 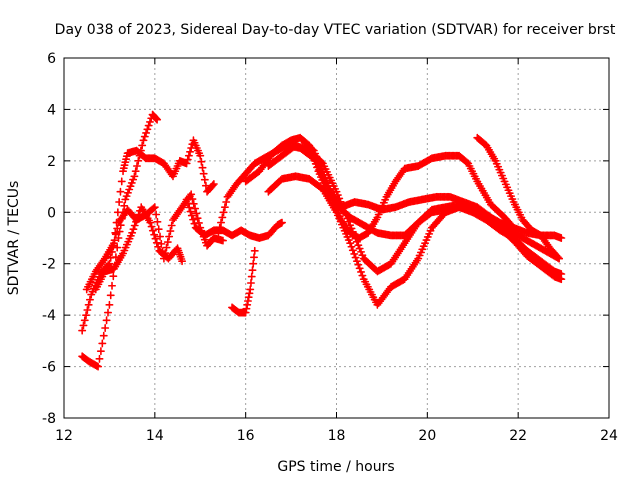 What do you see at coordinates (246, 436) in the screenshot?
I see `x-tick-label: 16` at bounding box center [246, 436].